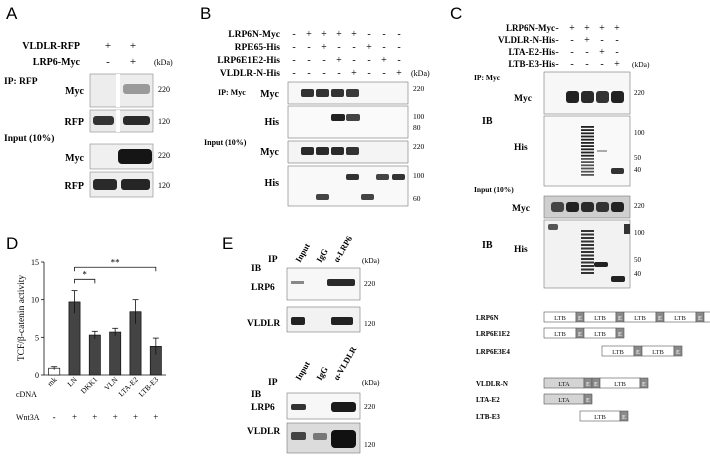  Describe the element at coordinates (531, 52) in the screenshot. I see `cond-label: LTA-E2-His` at that location.